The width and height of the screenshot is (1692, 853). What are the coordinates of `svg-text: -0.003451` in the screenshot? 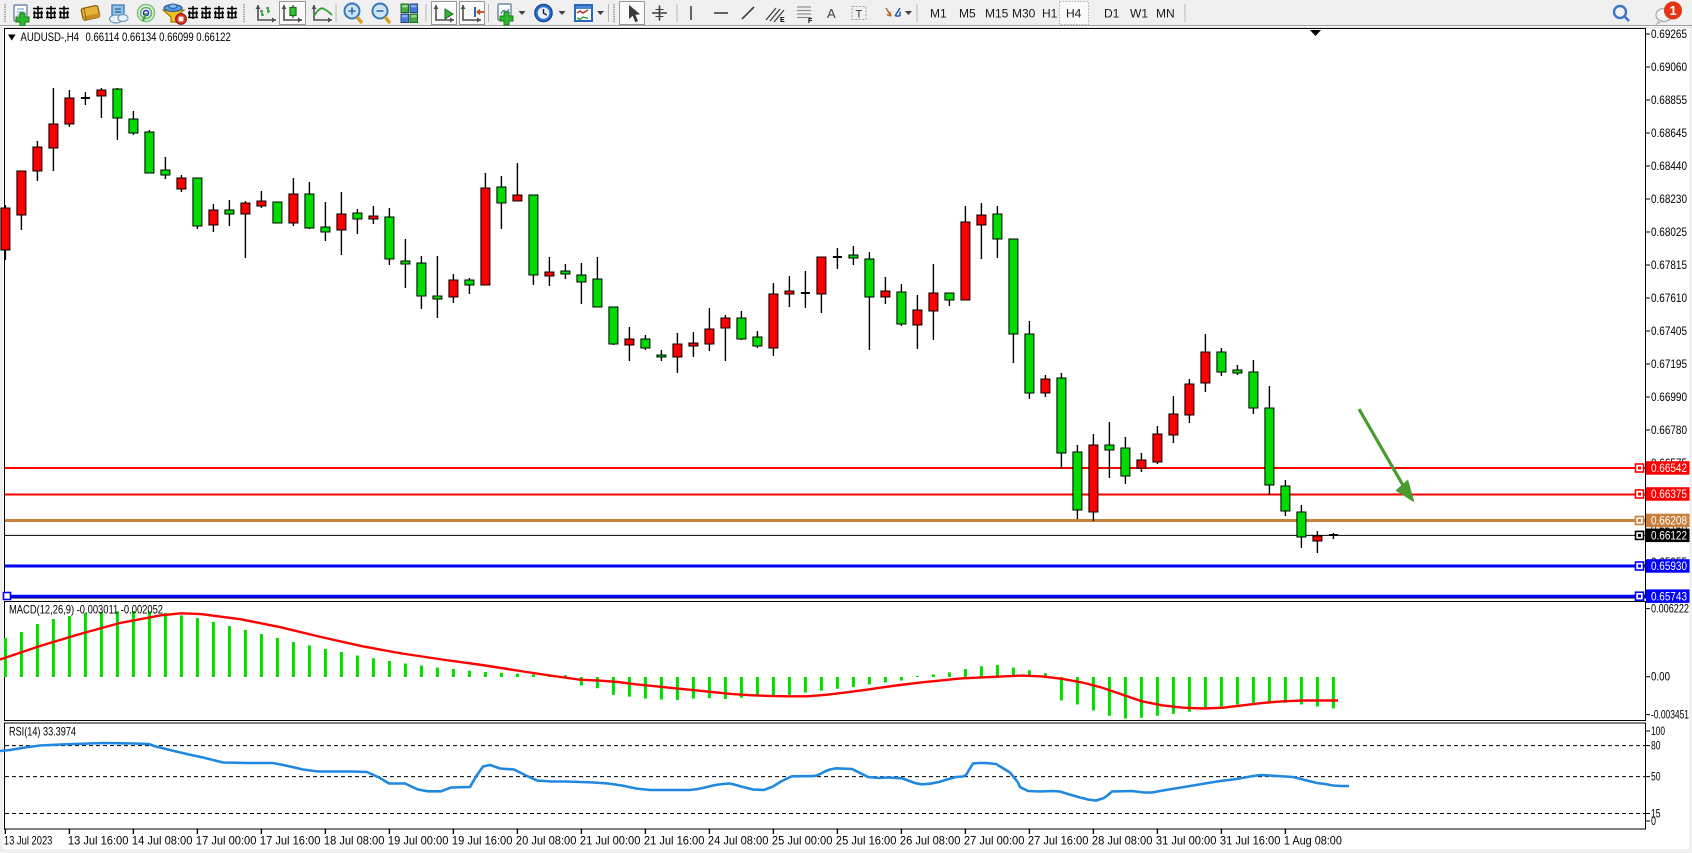 It's located at (1670, 715).